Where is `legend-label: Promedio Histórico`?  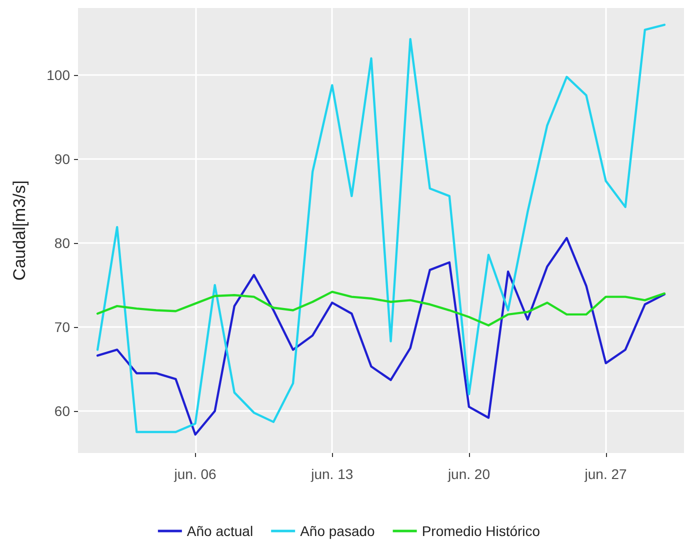 legend-label: Promedio Histórico is located at coordinates (481, 531).